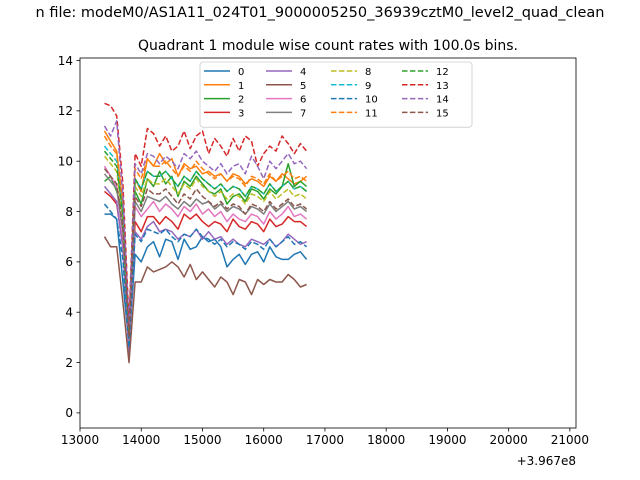 The height and width of the screenshot is (480, 640). What do you see at coordinates (336, 94) in the screenshot?
I see `legend-box` at bounding box center [336, 94].